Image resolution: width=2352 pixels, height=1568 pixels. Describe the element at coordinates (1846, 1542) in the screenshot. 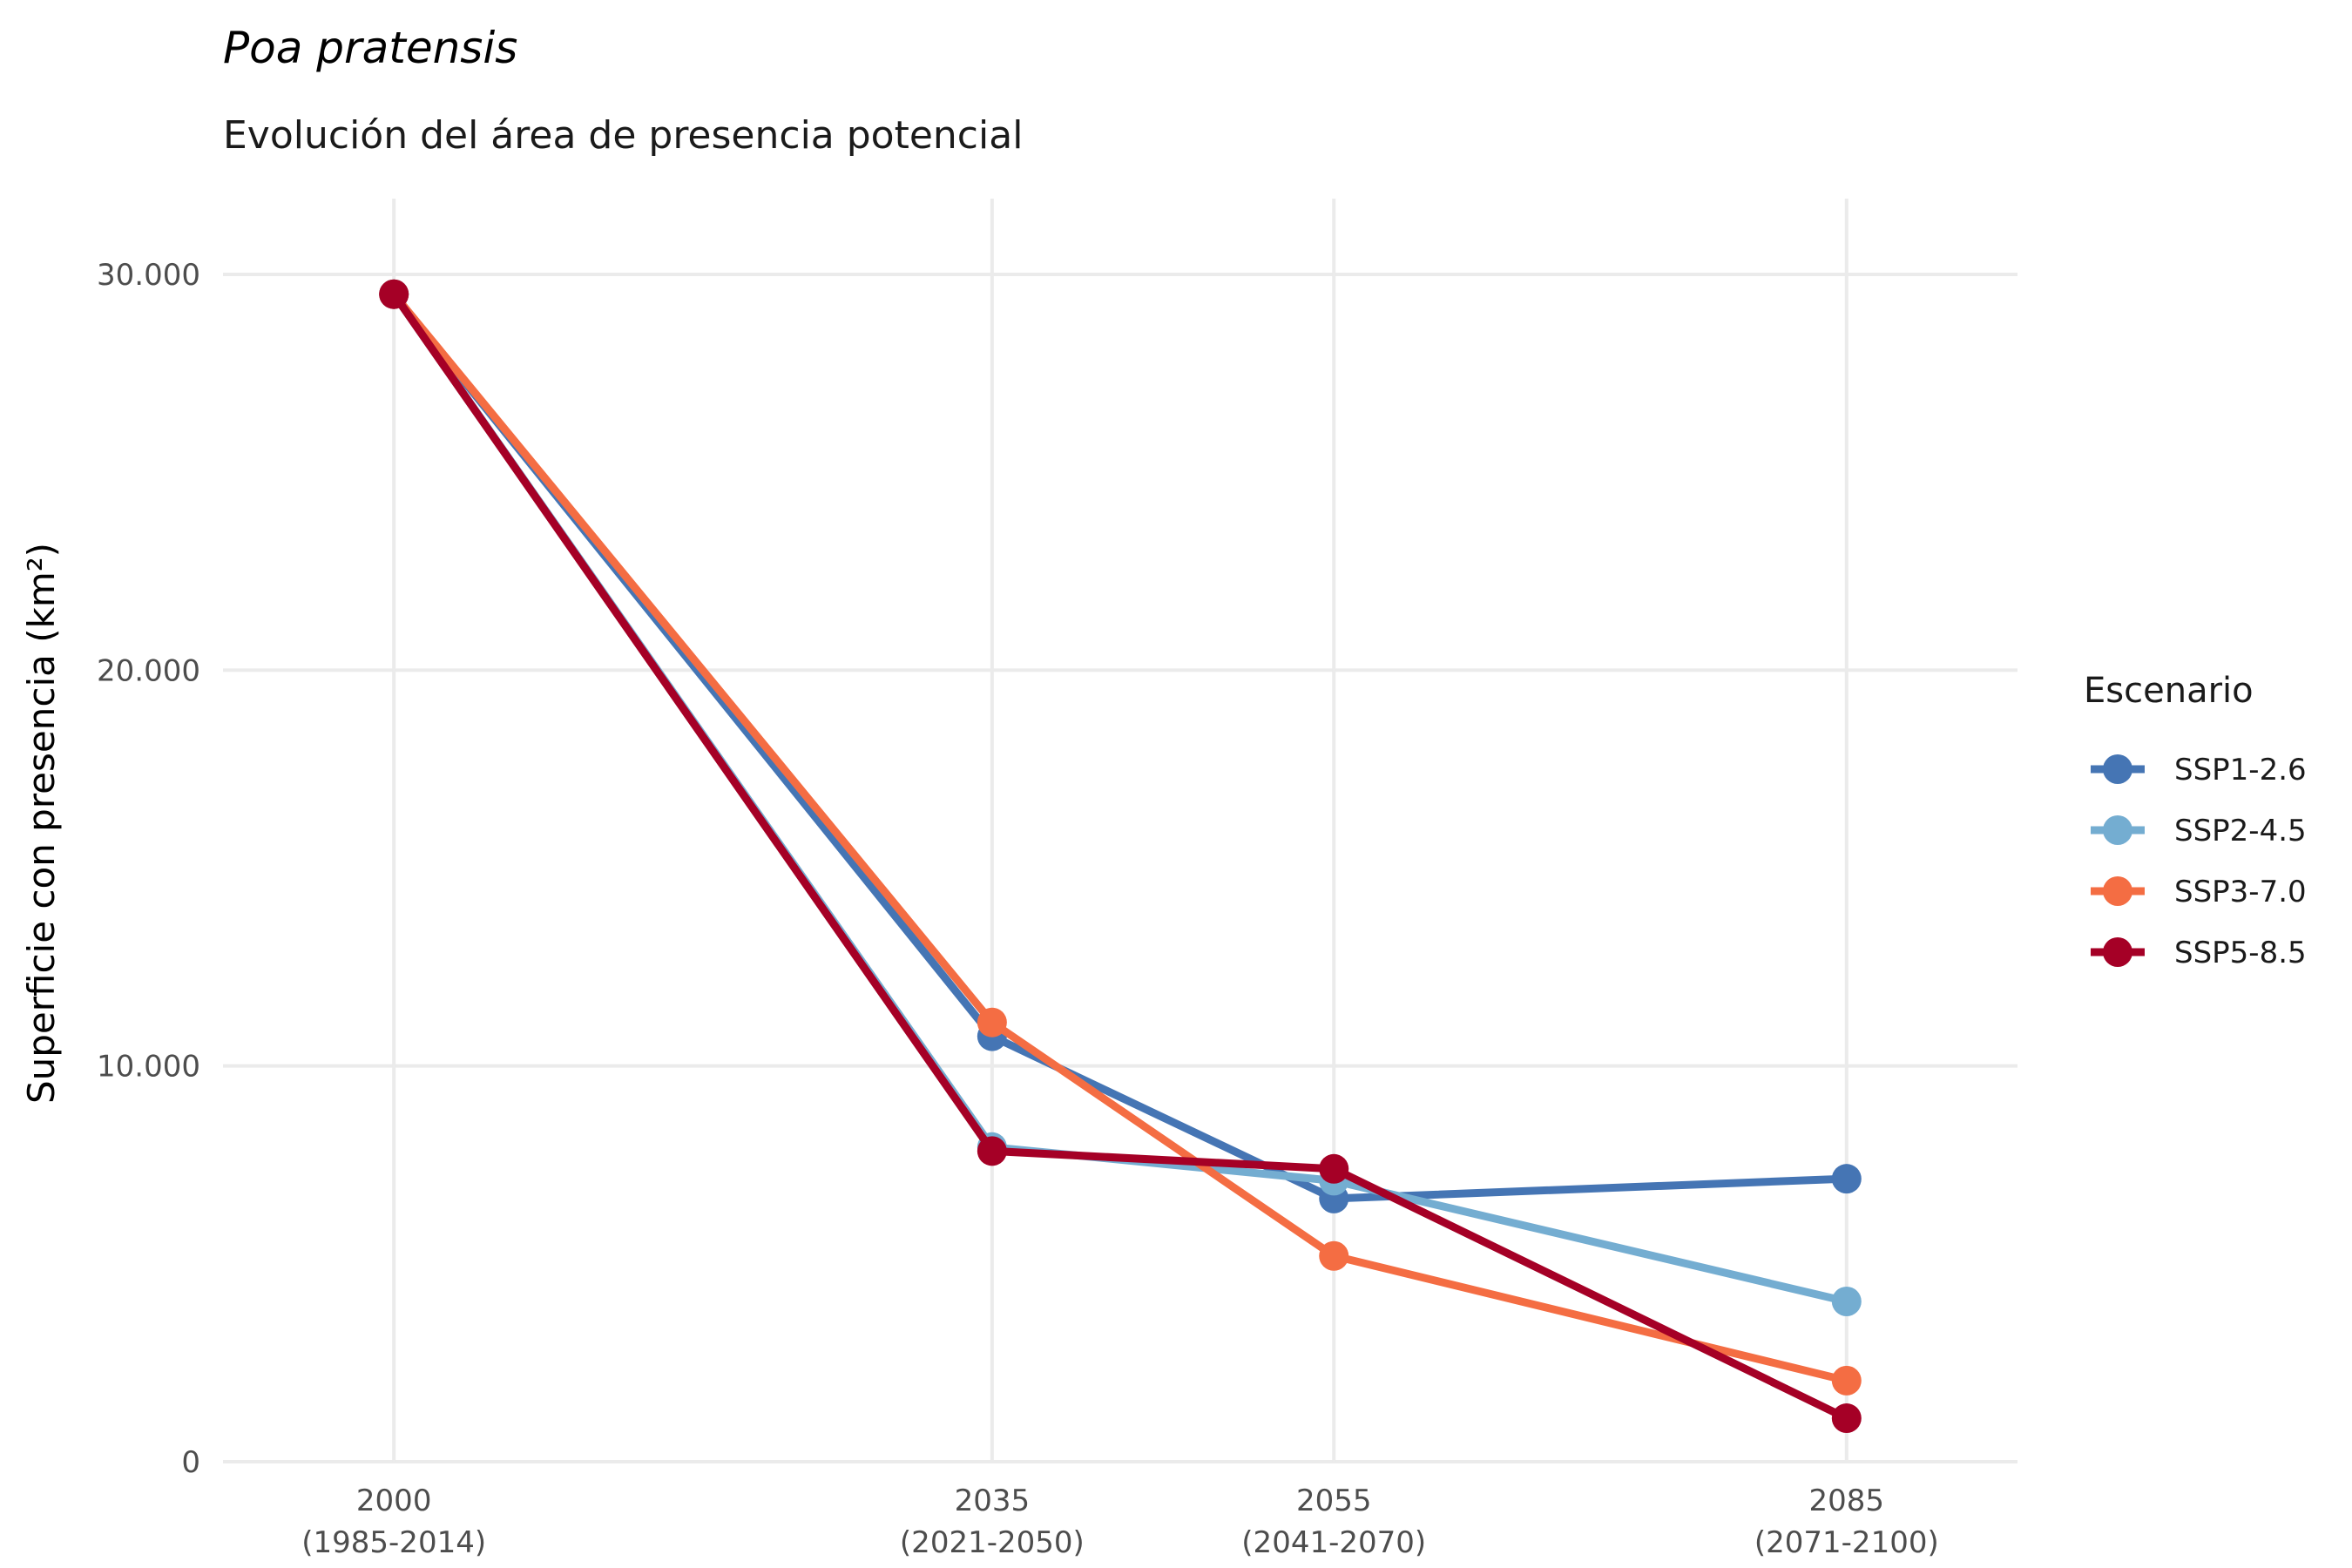

I see `x-tick-sublabel: (2071-2100)` at that location.